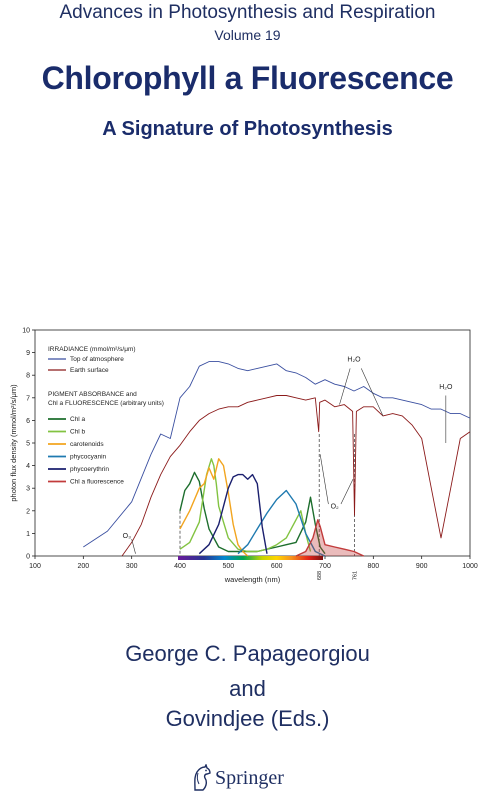 Image resolution: width=495 pixels, height=800 pixels. I want to click on y-axis-label: photon flux density (mmol/m²/s/μm), so click(13, 443).